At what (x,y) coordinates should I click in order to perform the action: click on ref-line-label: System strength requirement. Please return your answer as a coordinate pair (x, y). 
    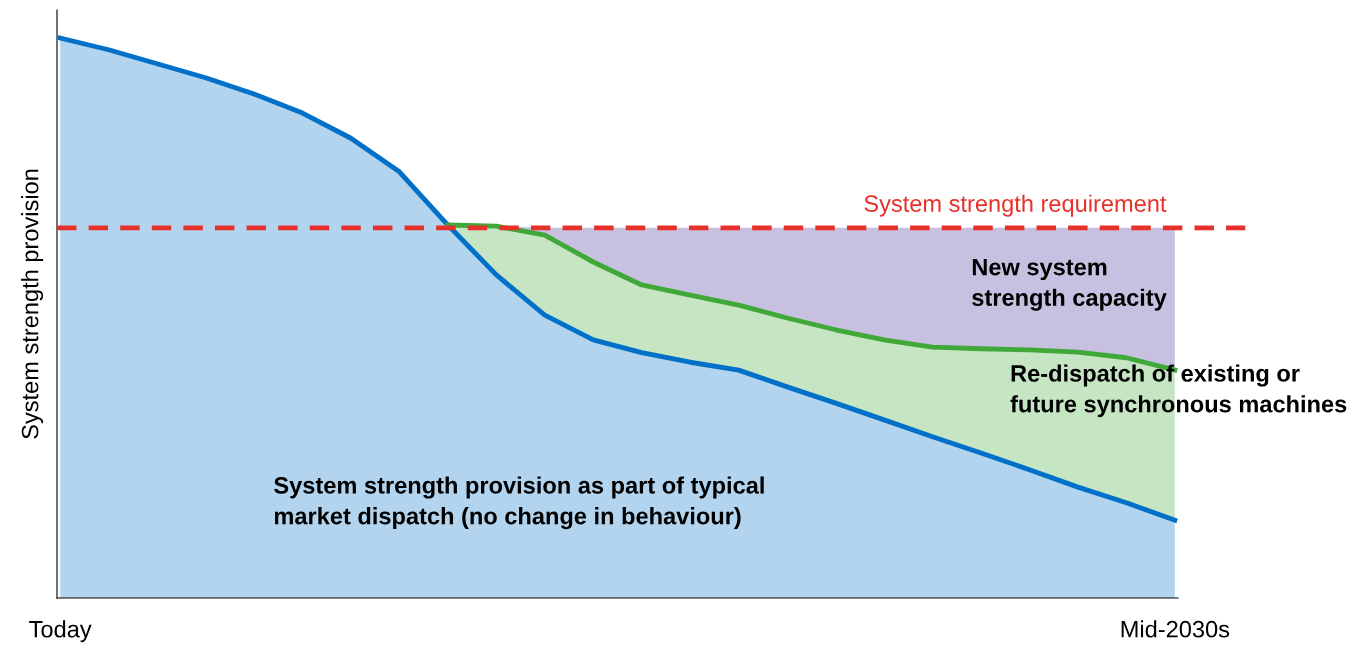
    Looking at the image, I should click on (1015, 205).